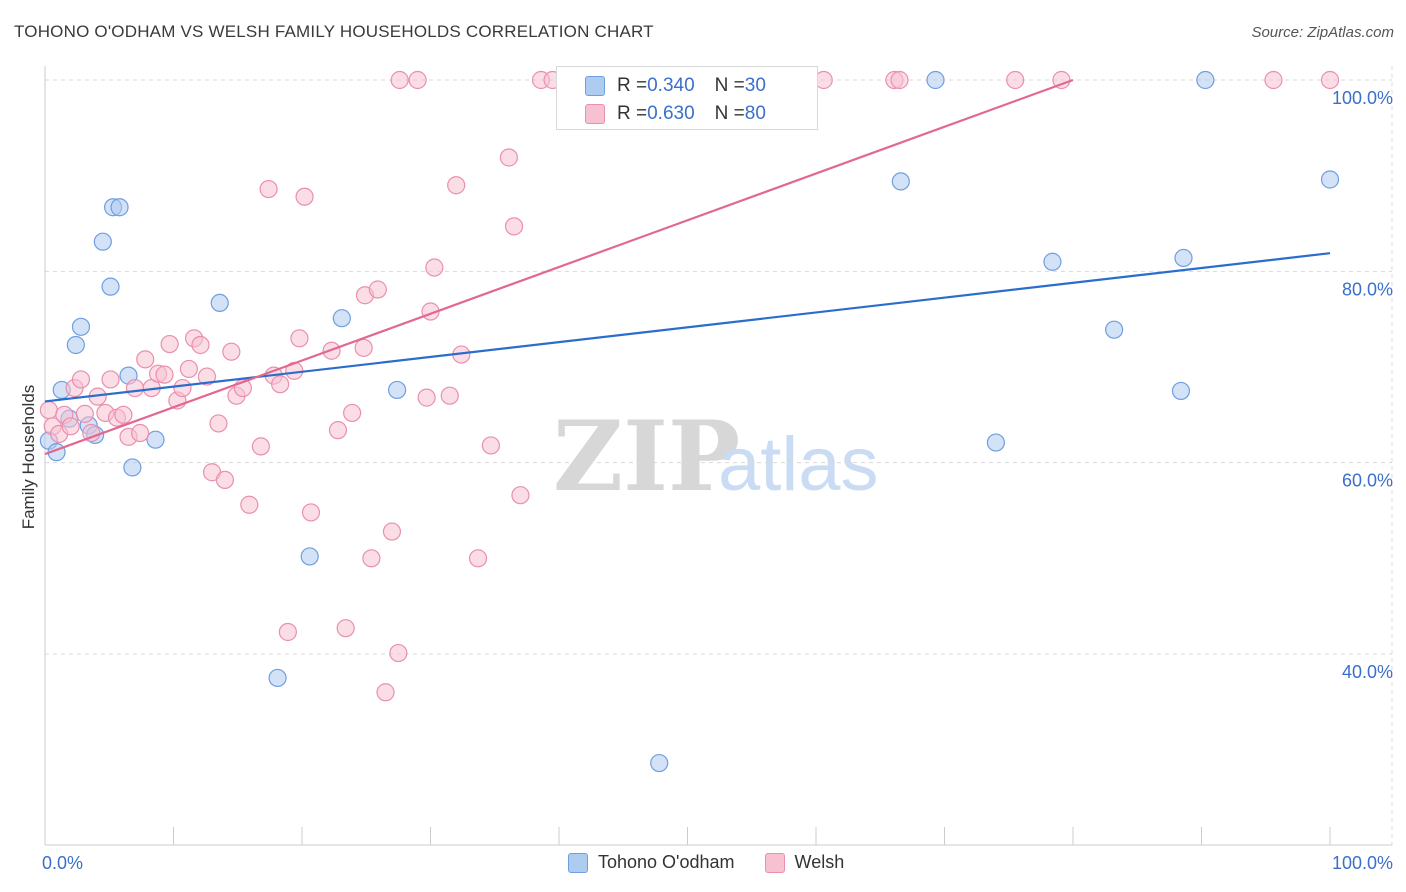 The height and width of the screenshot is (892, 1406). Describe the element at coordinates (675, 114) in the screenshot. I see `legend-row-welsh: R = 0.630 N = 80` at that location.